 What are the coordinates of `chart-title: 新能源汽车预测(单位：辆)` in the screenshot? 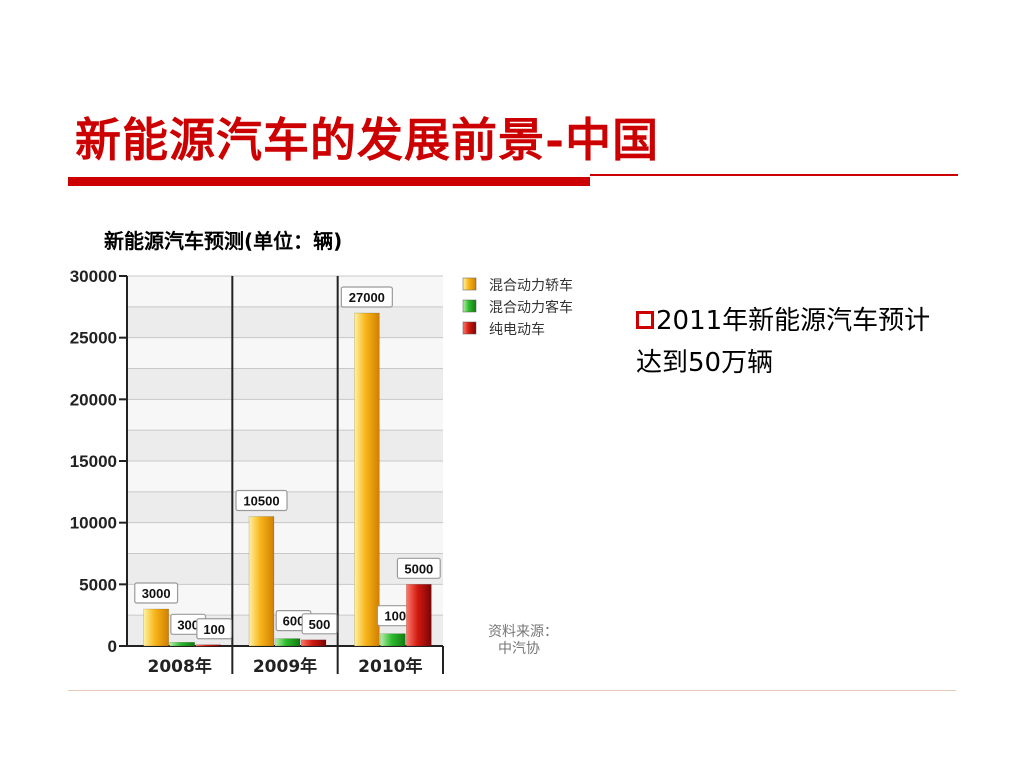 It's located at (223, 241).